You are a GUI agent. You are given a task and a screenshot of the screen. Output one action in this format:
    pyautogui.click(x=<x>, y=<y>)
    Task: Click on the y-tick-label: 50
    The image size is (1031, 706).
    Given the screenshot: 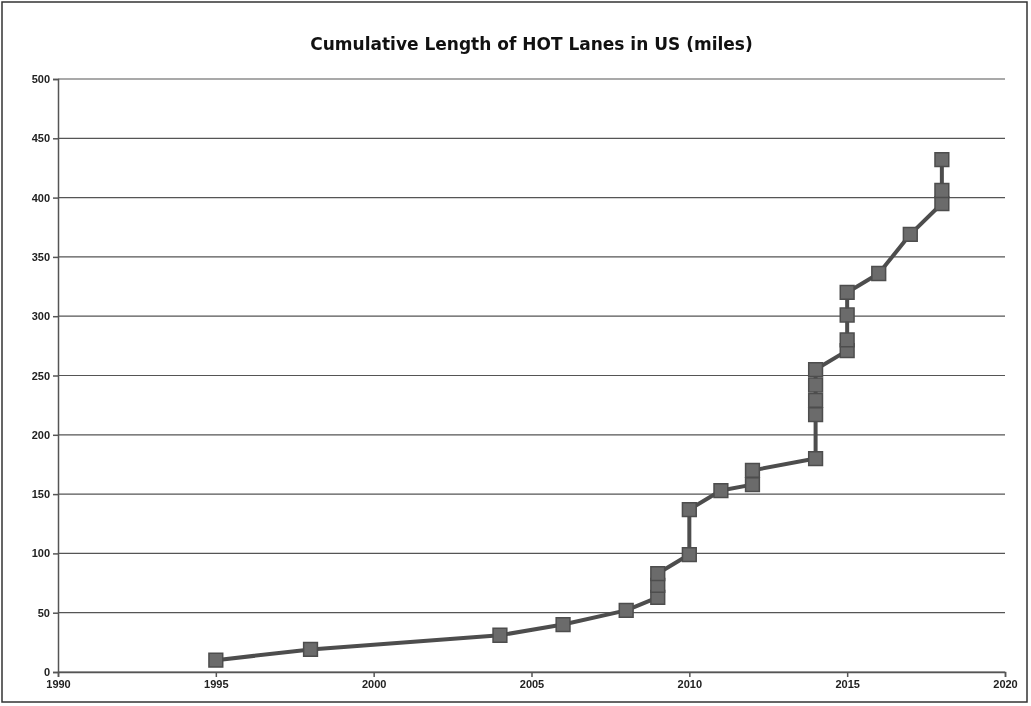 What is the action you would take?
    pyautogui.click(x=43, y=612)
    